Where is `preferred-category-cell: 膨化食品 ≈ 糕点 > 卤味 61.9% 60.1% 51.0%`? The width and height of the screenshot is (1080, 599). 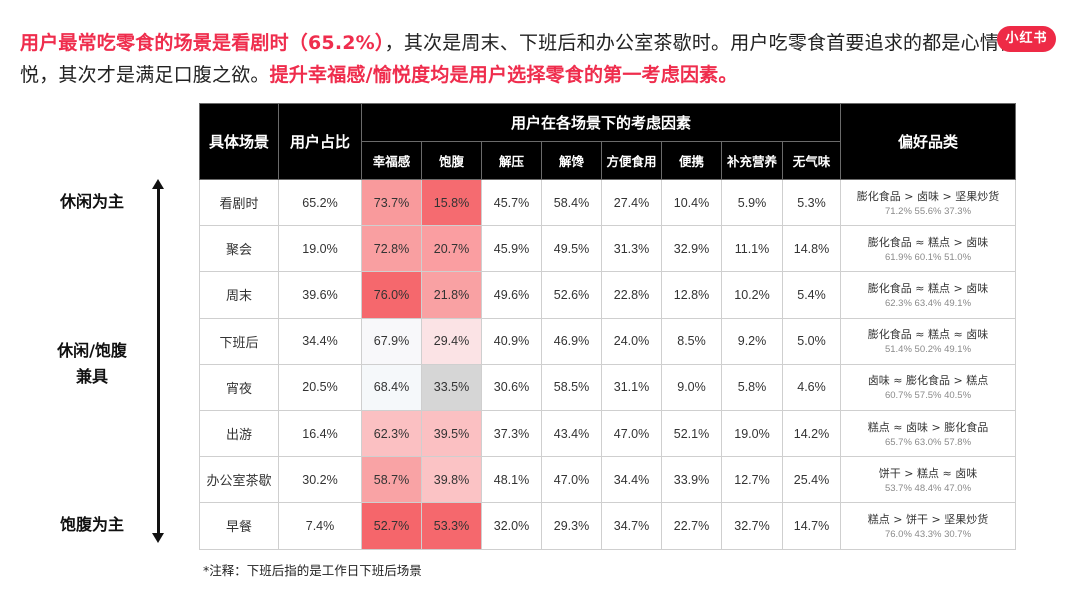
preferred-category-cell: 膨化食品 ≈ 糕点 > 卤味 61.9% 60.1% 51.0% is located at coordinates (928, 249).